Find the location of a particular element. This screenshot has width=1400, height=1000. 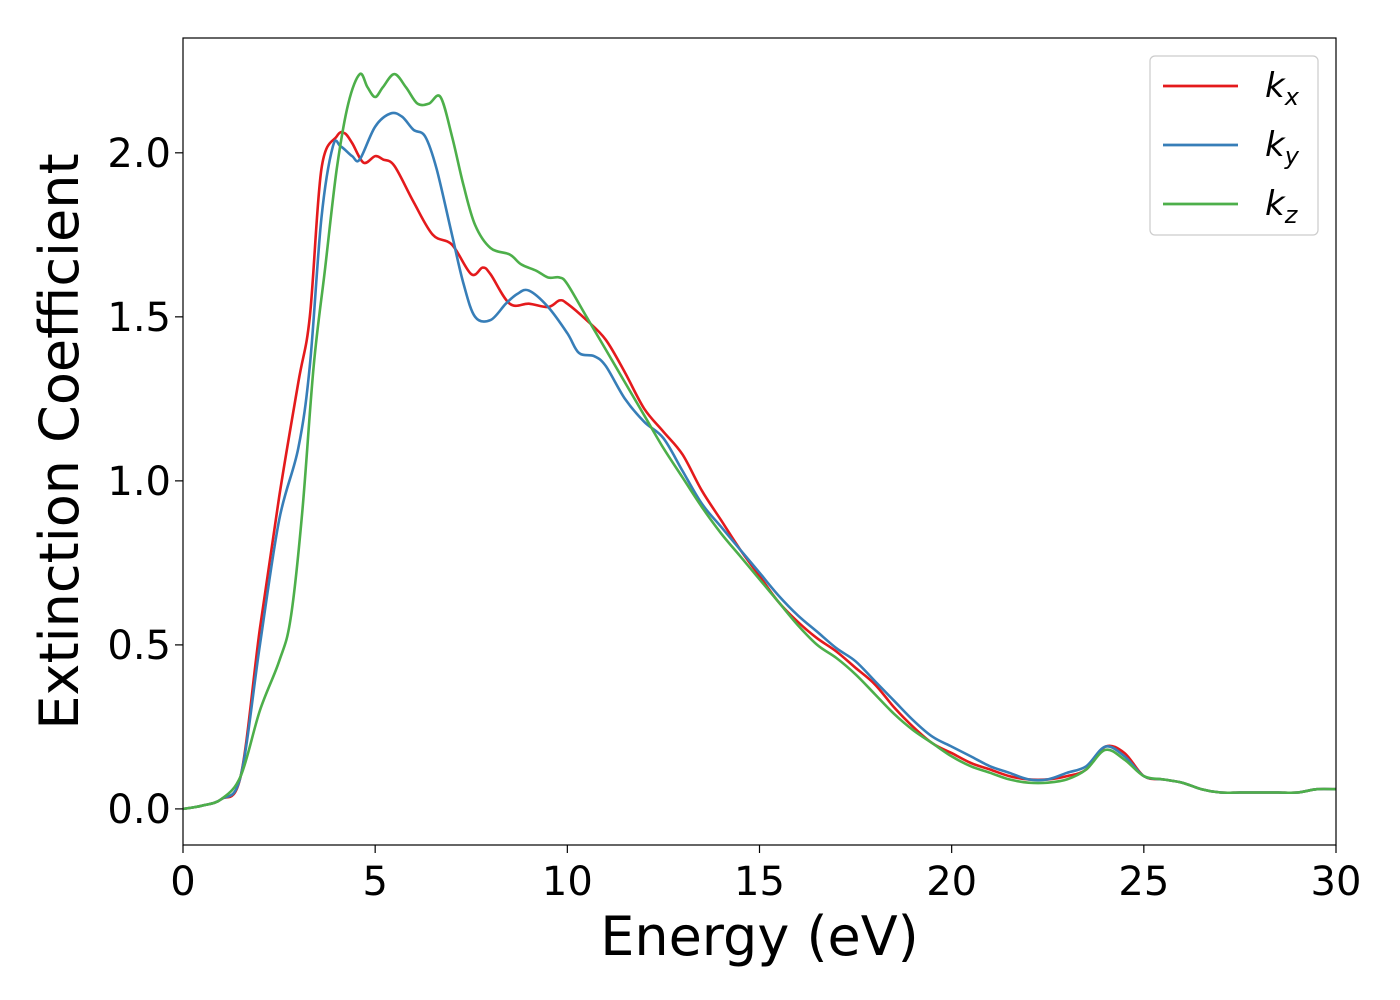

y-tick-label: 1.5 is located at coordinates (139, 318).